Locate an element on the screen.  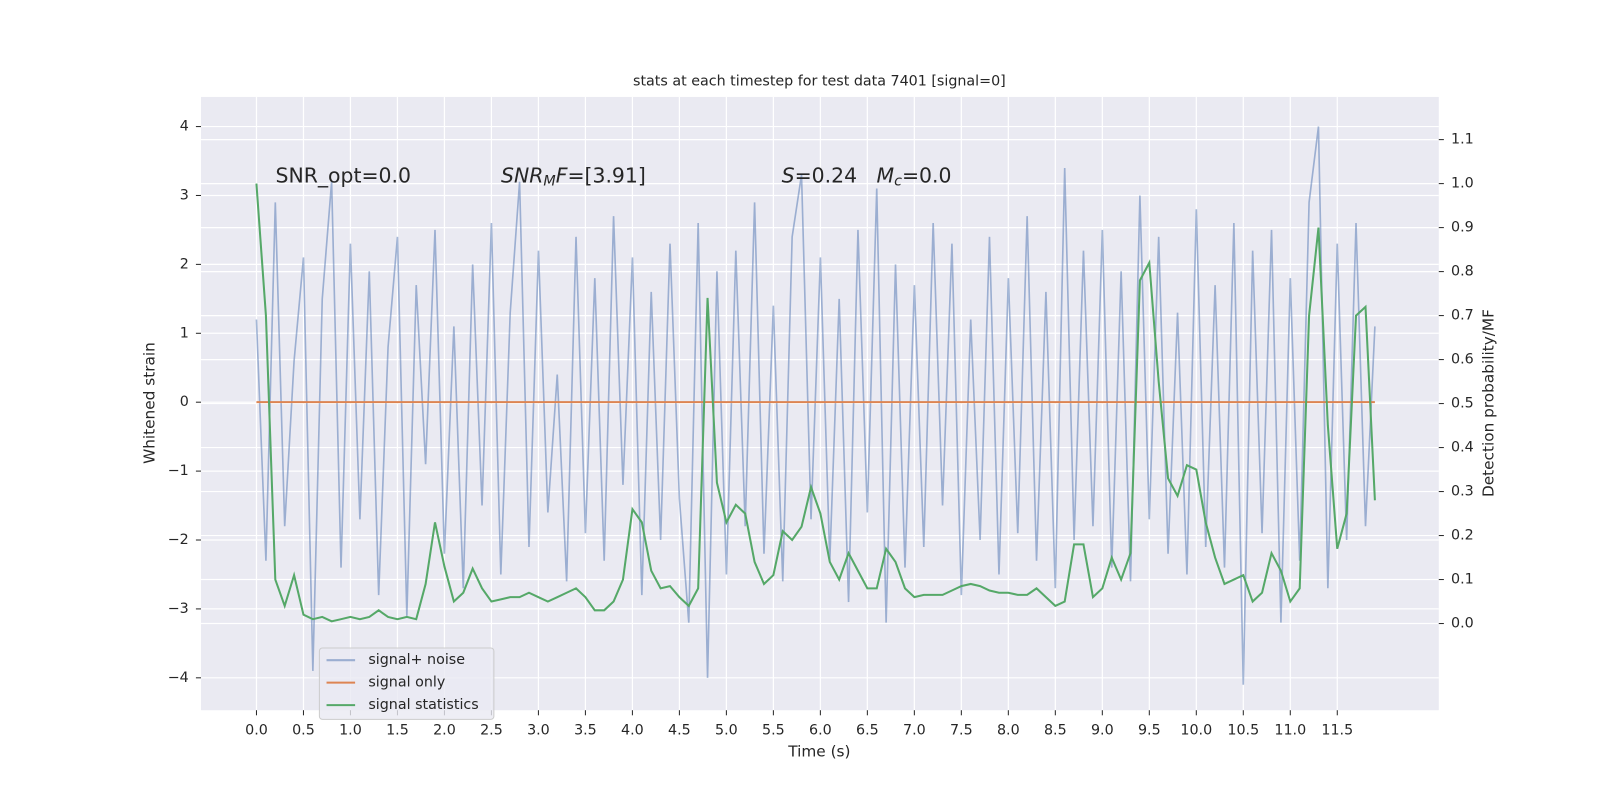
x-tick-label: 5.0 is located at coordinates (726, 731).